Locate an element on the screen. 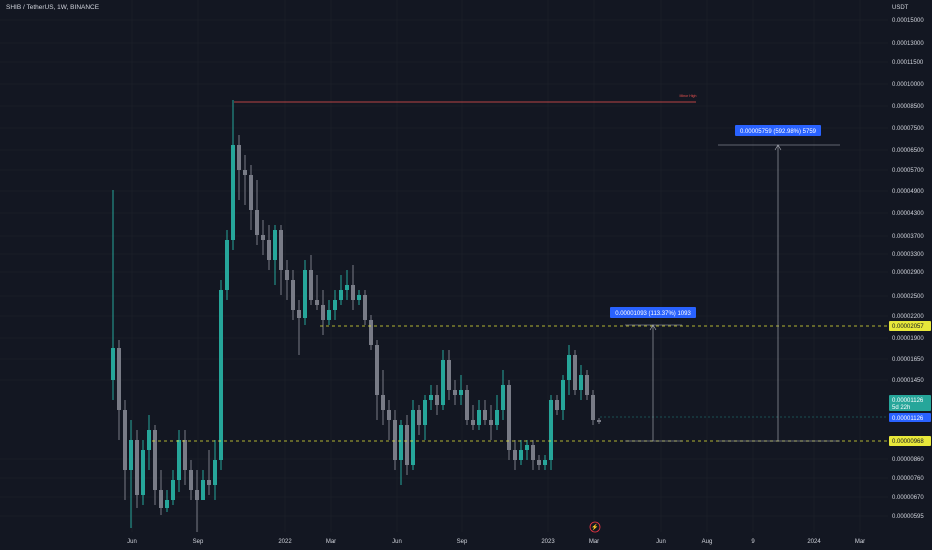 Image resolution: width=932 pixels, height=550 pixels. y-tick-label: 0.00003300 is located at coordinates (908, 255).